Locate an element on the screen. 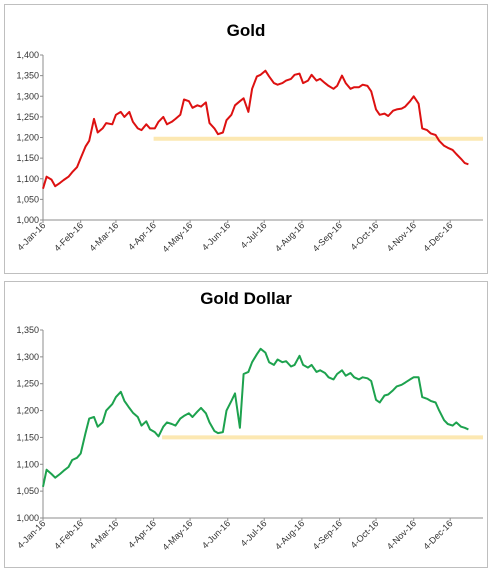 The height and width of the screenshot is (572, 495). y-tick-label: 1,400 is located at coordinates (27, 55).